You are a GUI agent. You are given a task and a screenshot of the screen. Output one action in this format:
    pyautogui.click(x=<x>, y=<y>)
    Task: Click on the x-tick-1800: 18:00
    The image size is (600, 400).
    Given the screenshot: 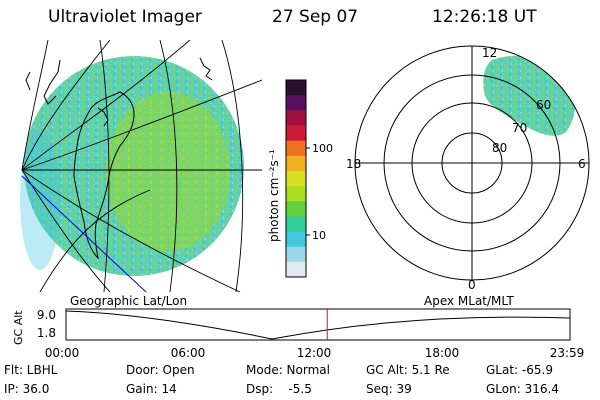 What is the action you would take?
    pyautogui.click(x=442, y=353)
    